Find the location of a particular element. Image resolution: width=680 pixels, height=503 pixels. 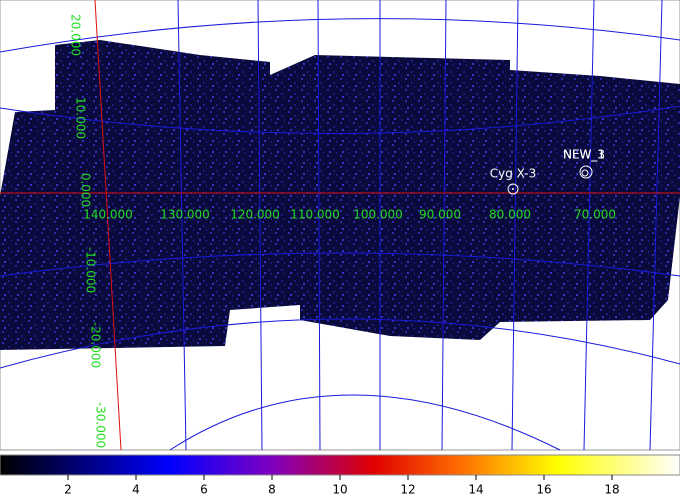

latitude-label: -30.000 is located at coordinates (101, 425).